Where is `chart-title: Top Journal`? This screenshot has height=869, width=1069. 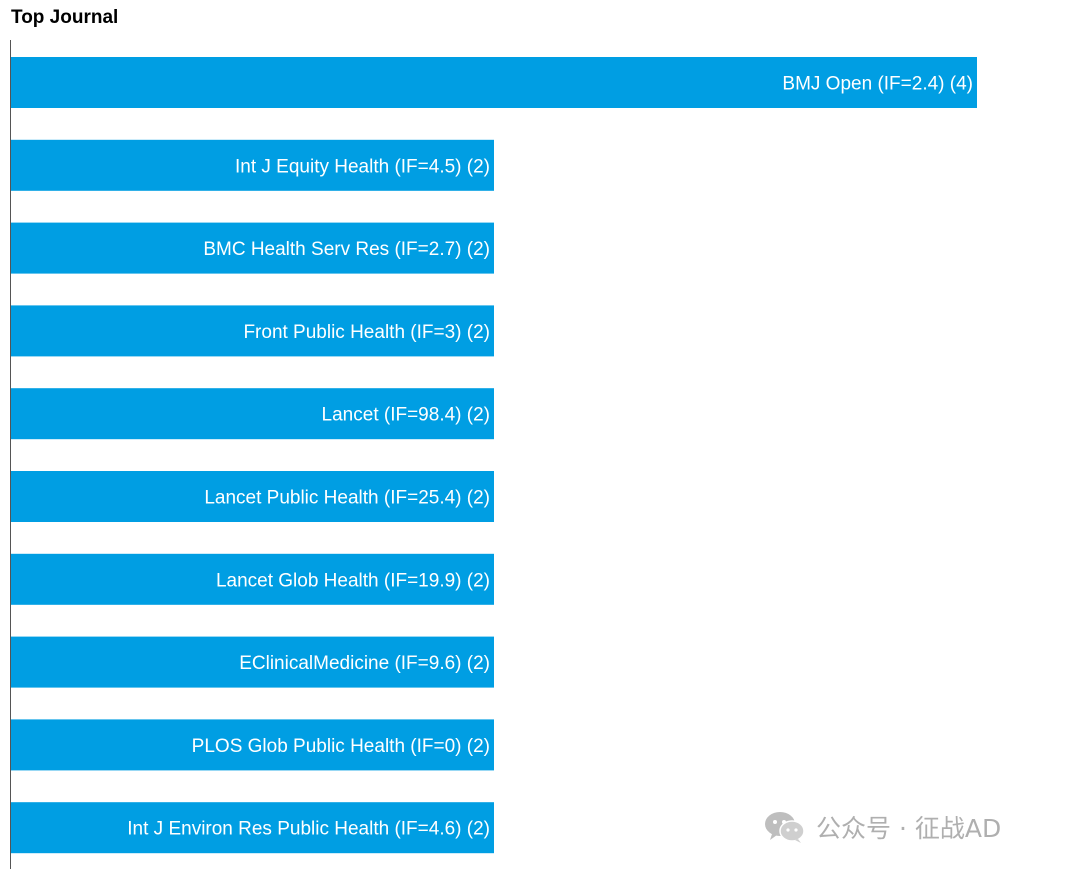
chart-title: Top Journal is located at coordinates (65, 17).